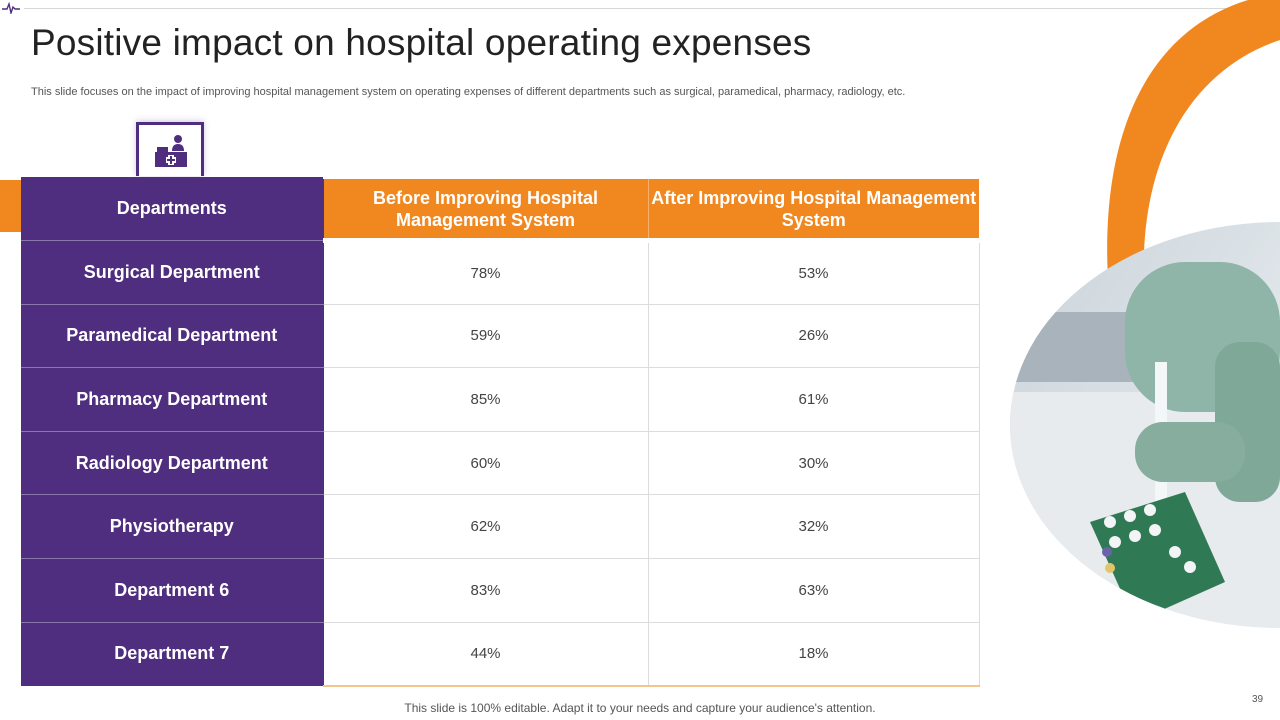 This screenshot has width=1280, height=720. What do you see at coordinates (11, 206) in the screenshot?
I see `orange-accent-strip` at bounding box center [11, 206].